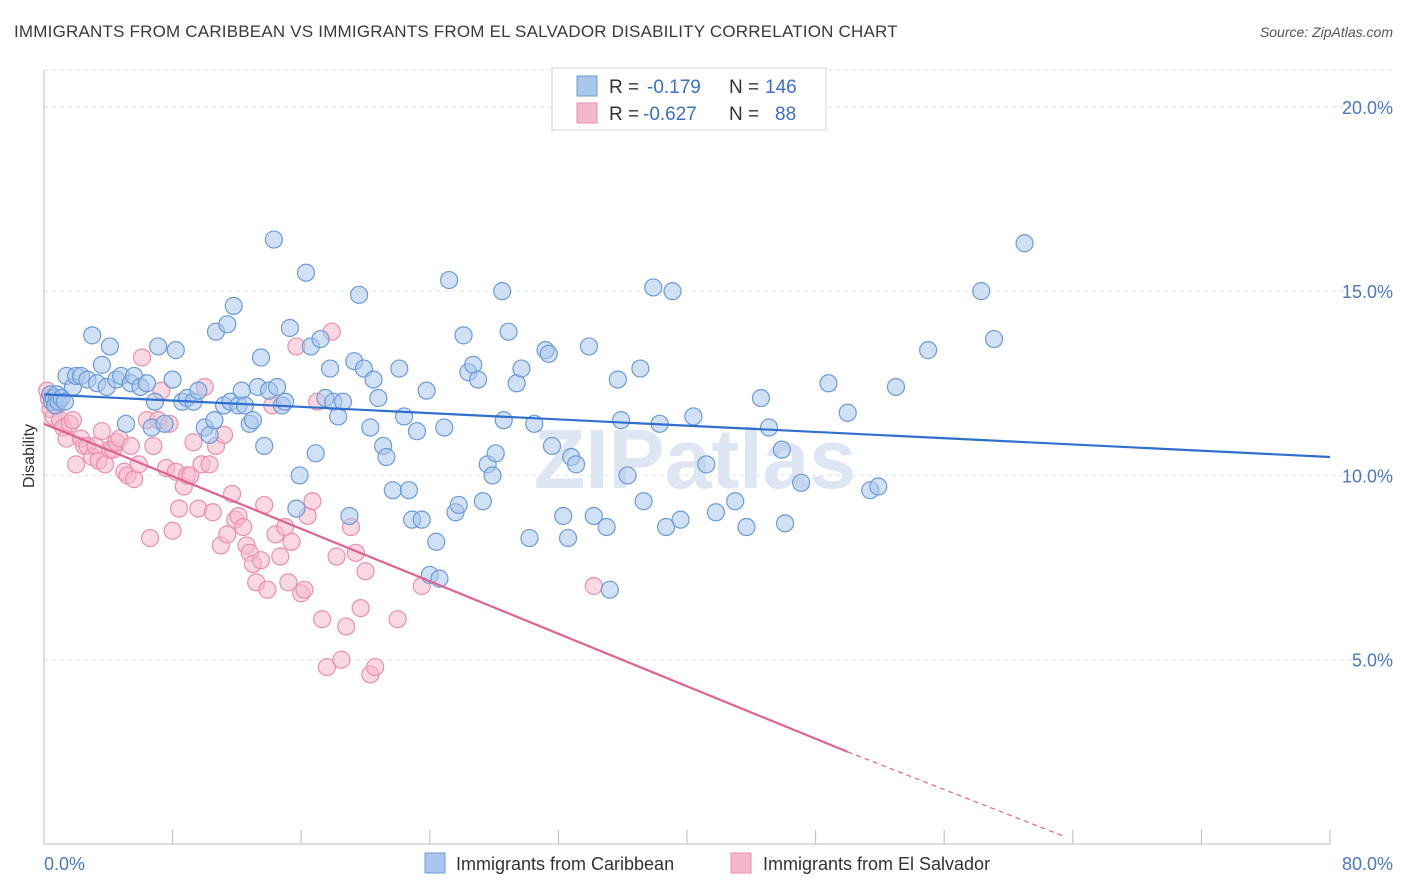  Describe the element at coordinates (689, 99) in the screenshot. I see `legend: R = -0.179 N = 146 R = -0.627 N = 88` at that location.